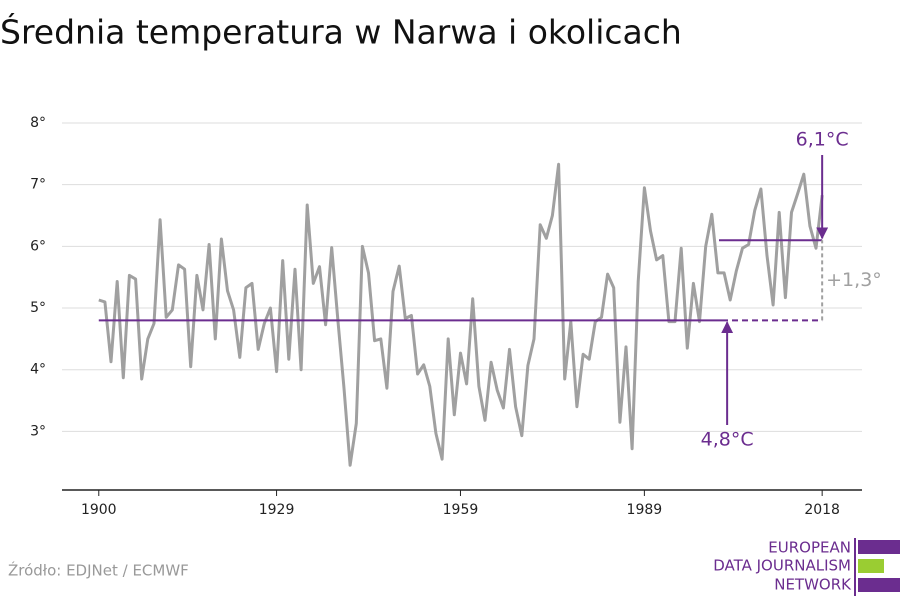 This screenshot has width=900, height=604. What do you see at coordinates (782, 566) in the screenshot?
I see `logo-text: DATA JOURNALISM` at bounding box center [782, 566].